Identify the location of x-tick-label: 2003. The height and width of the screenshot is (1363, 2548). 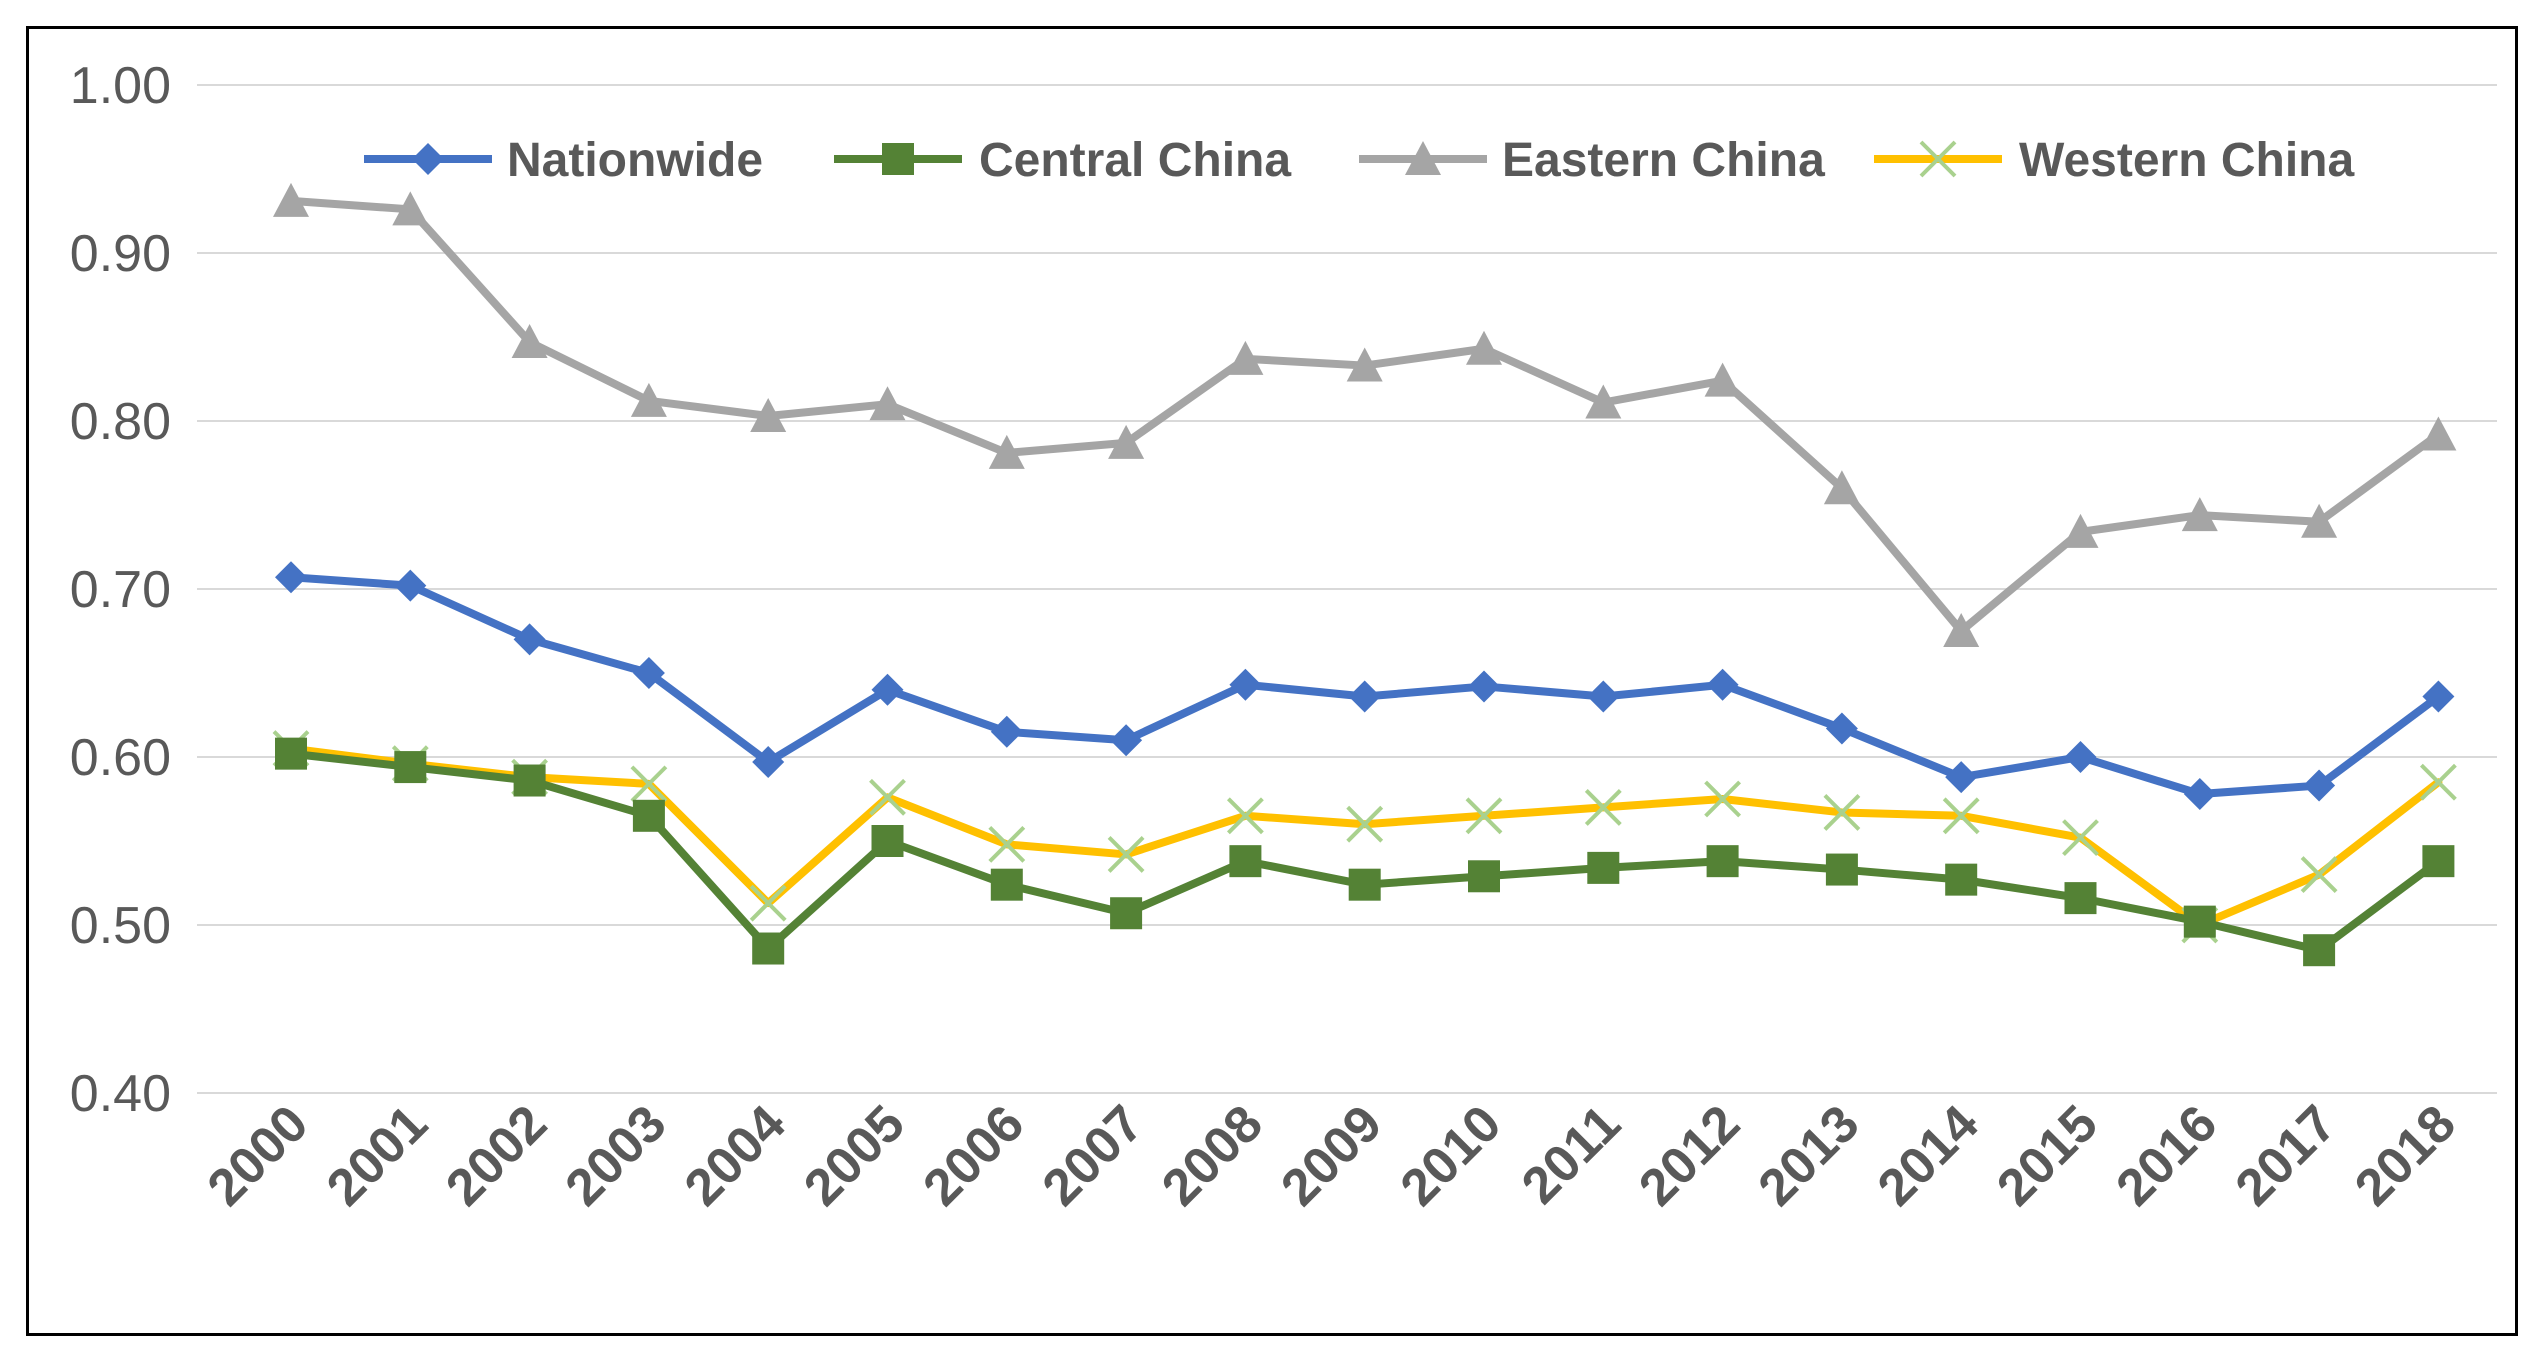
(616, 1155).